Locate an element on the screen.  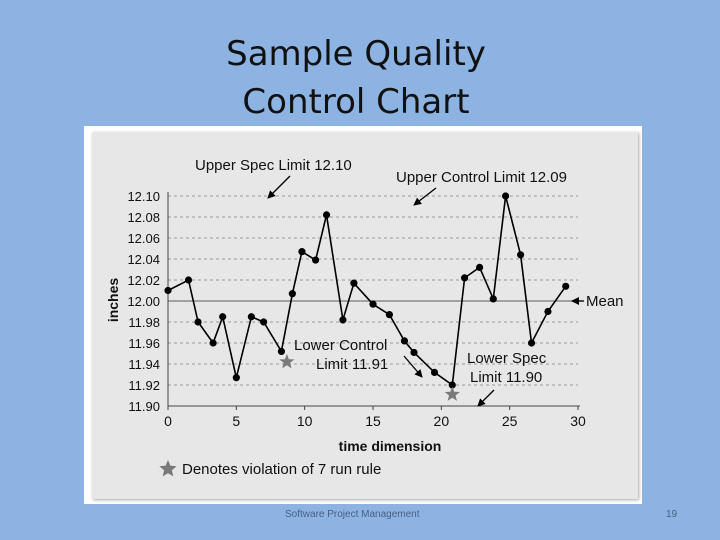
page-number: 19 is located at coordinates (672, 514).